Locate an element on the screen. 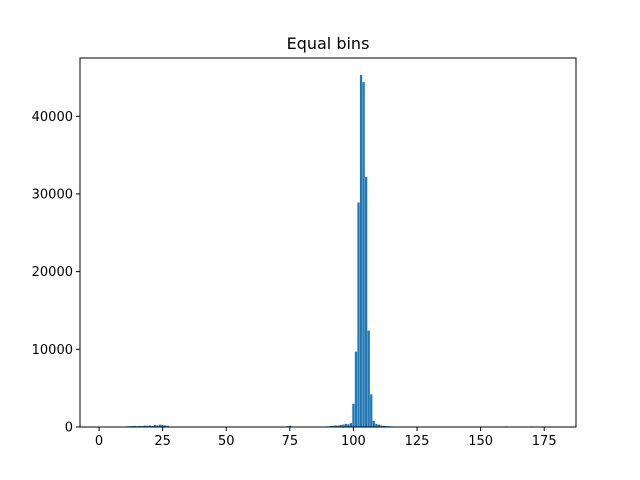 The image size is (640, 480). x-tick-label: 75 is located at coordinates (290, 441).